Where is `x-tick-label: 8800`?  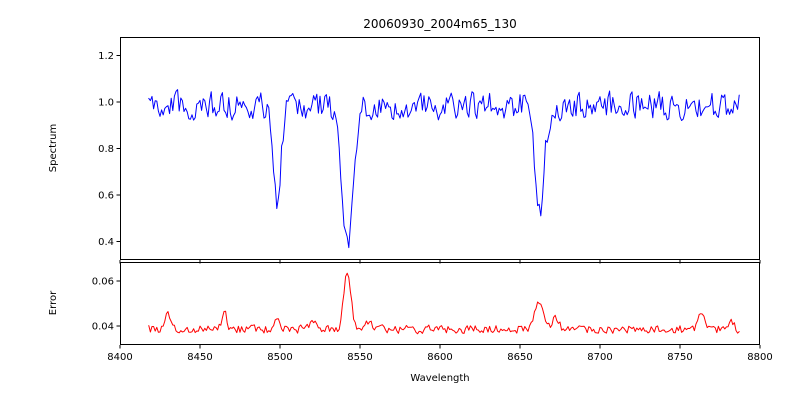
x-tick-label: 8800 is located at coordinates (759, 357).